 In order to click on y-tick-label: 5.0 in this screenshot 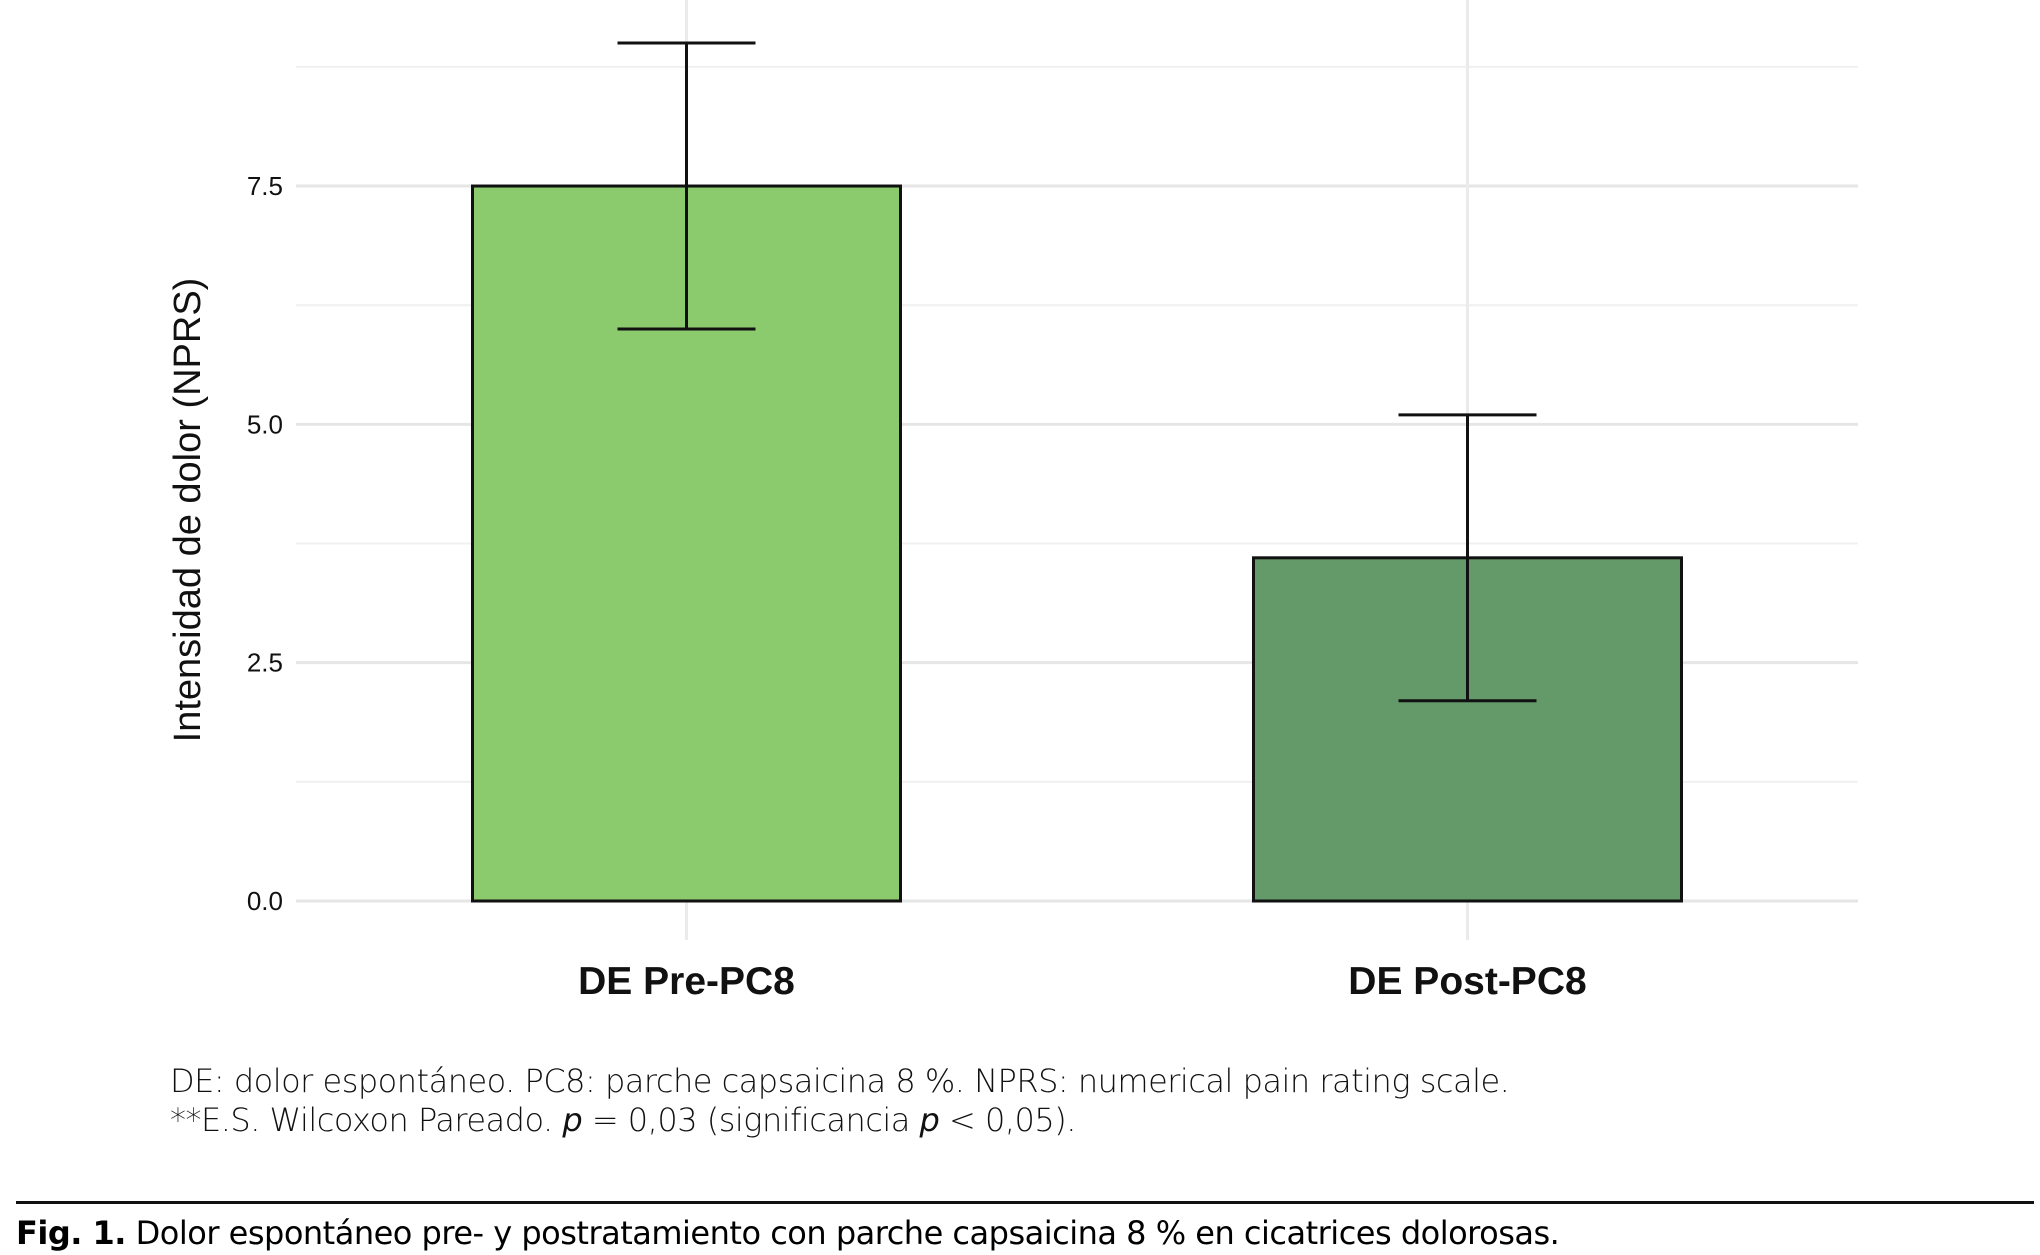, I will do `click(265, 424)`.